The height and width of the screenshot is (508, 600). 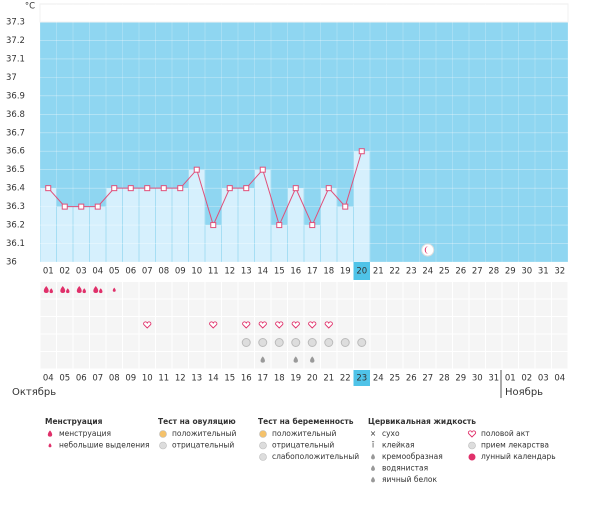 I want to click on month-label: Ноябрь, so click(x=524, y=392).